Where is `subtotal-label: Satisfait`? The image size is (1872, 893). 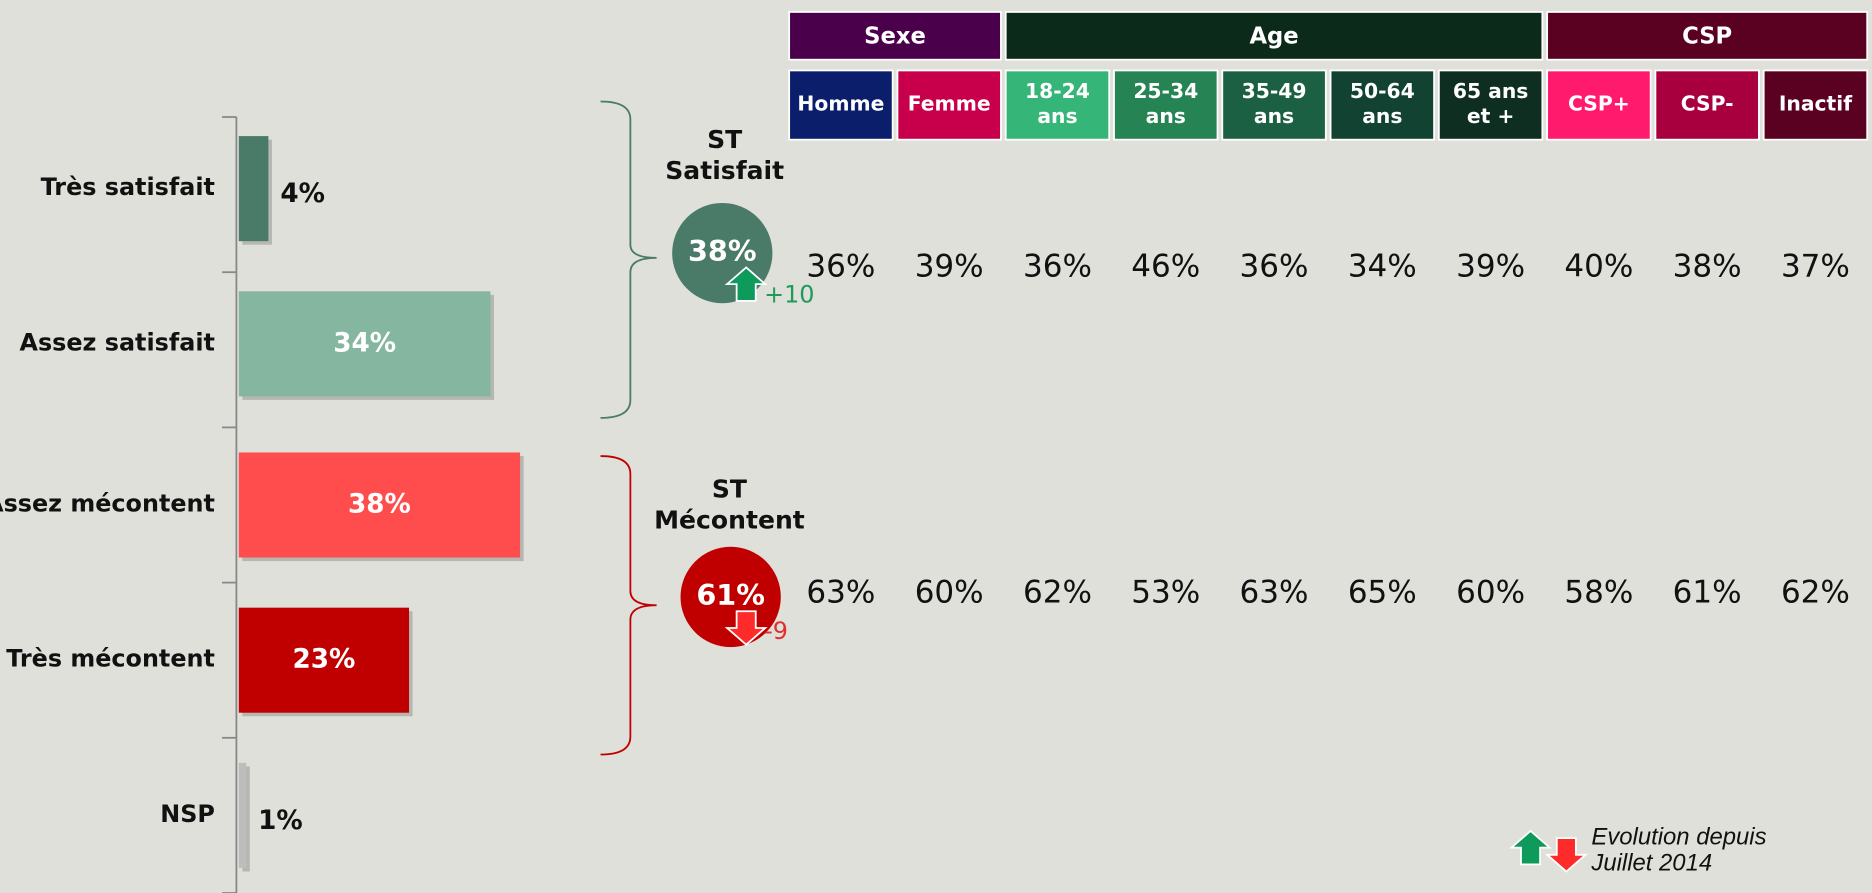 subtotal-label: Satisfait is located at coordinates (724, 170).